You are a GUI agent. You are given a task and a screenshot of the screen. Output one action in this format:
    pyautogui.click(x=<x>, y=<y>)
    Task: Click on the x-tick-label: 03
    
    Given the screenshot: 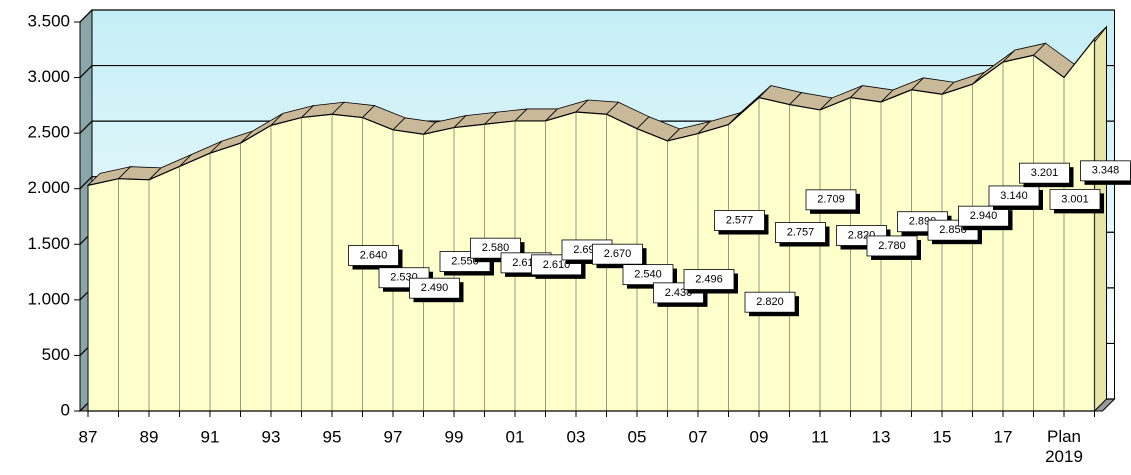 What is the action you would take?
    pyautogui.click(x=576, y=436)
    